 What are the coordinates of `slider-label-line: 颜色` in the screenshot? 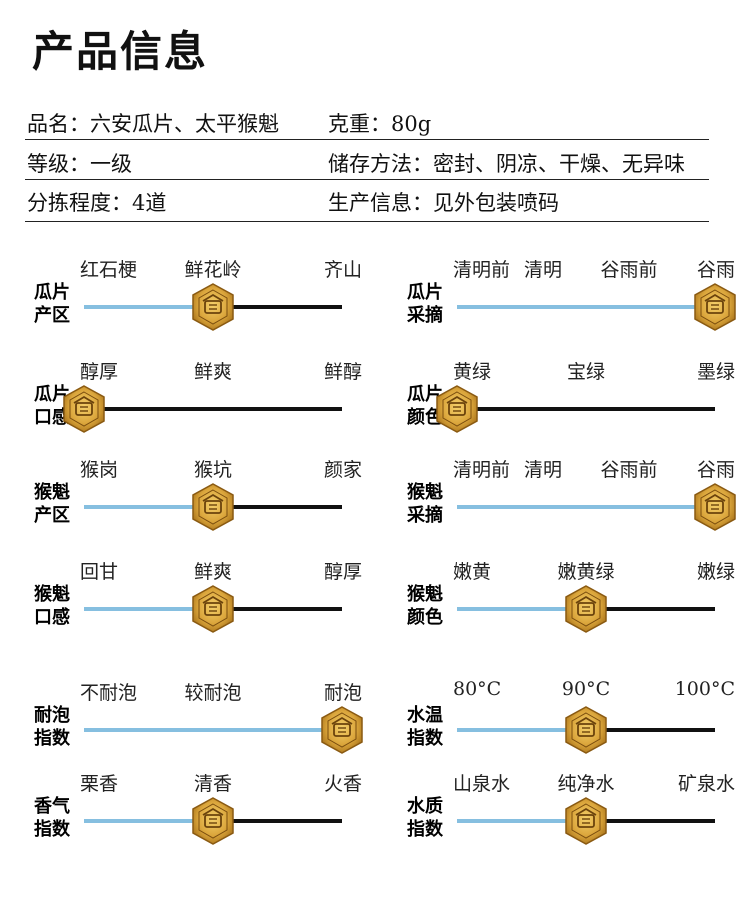 It's located at (425, 617).